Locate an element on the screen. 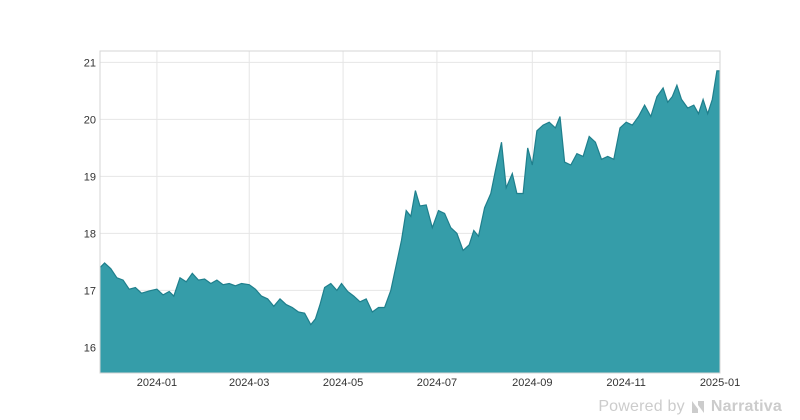  x-tick-label: 2024-05 is located at coordinates (343, 383).